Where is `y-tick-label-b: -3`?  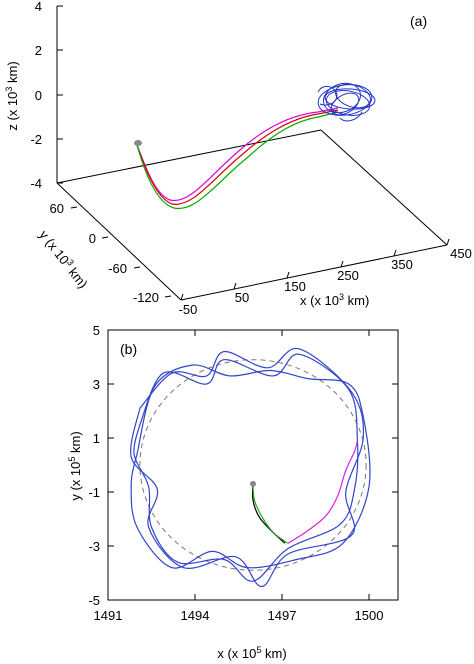
y-tick-label-b: -3 is located at coordinates (94, 546).